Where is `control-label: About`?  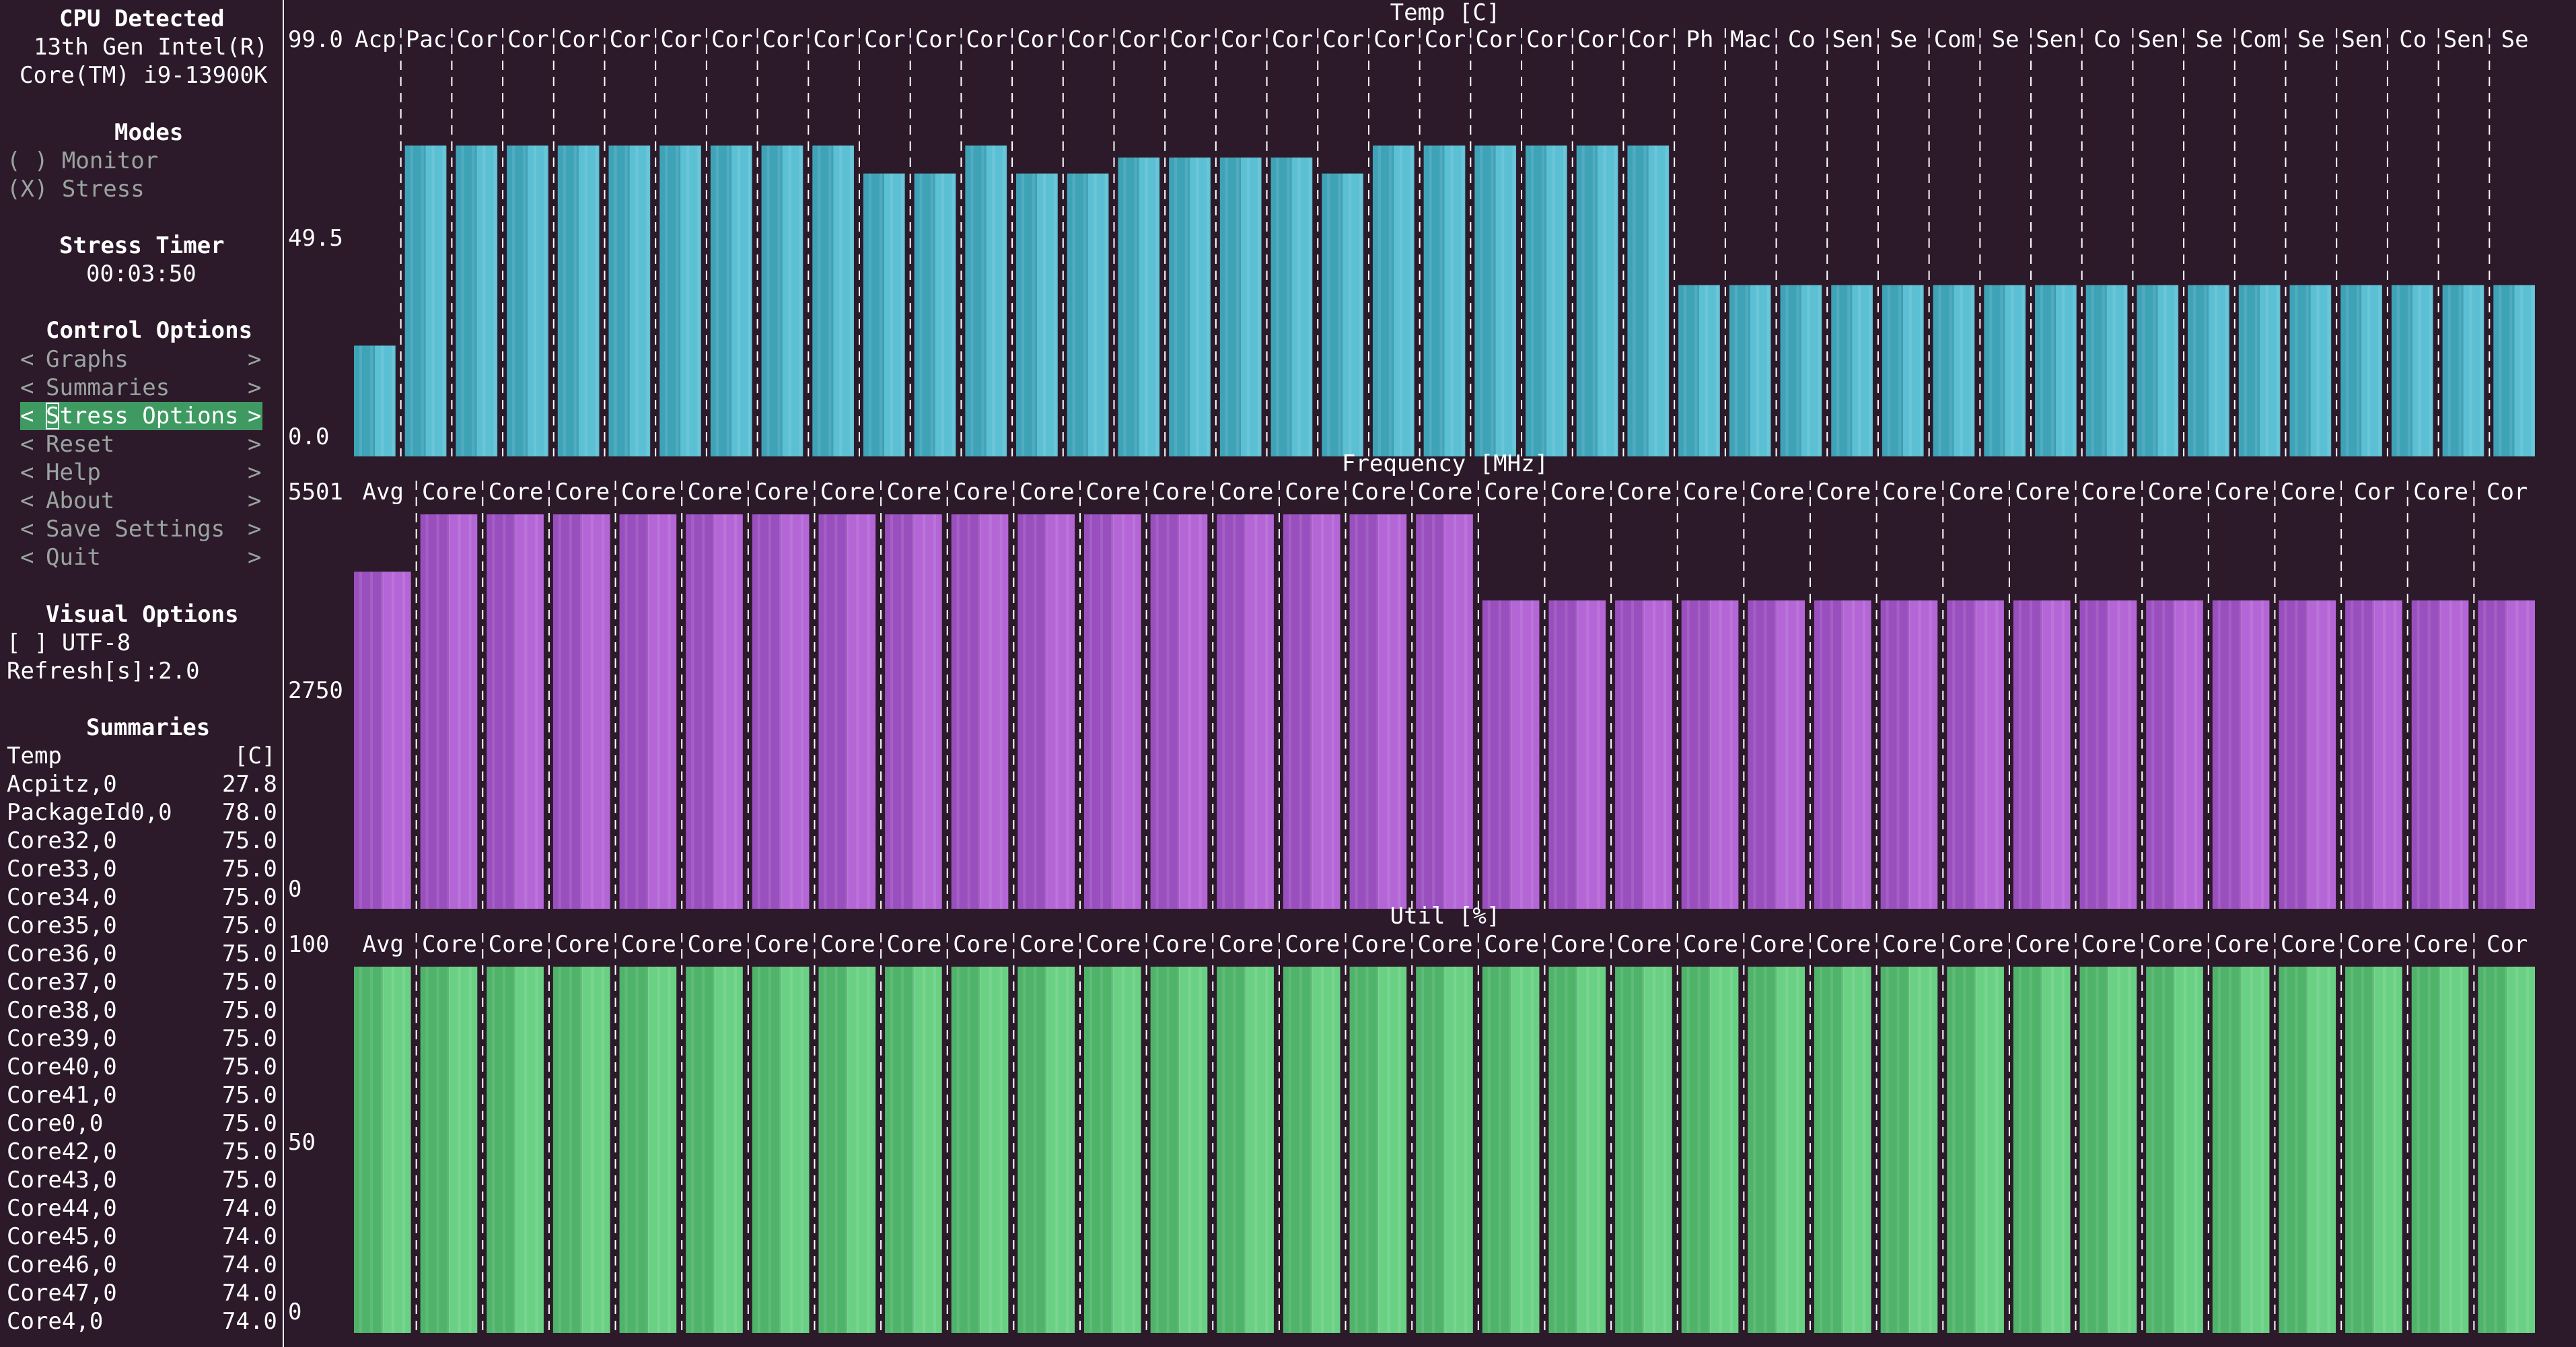
control-label: About is located at coordinates (80, 500).